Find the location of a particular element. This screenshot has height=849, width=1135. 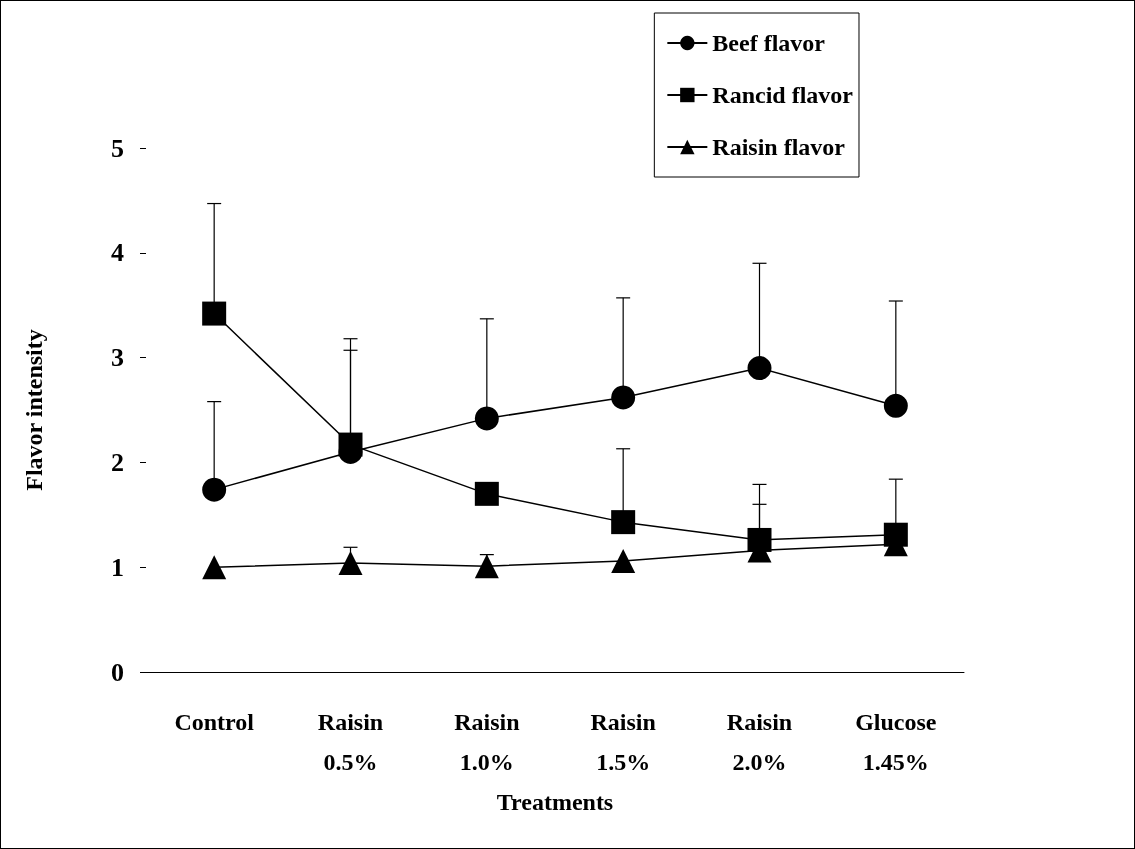

legend-label: Raisin flavor is located at coordinates (779, 147).